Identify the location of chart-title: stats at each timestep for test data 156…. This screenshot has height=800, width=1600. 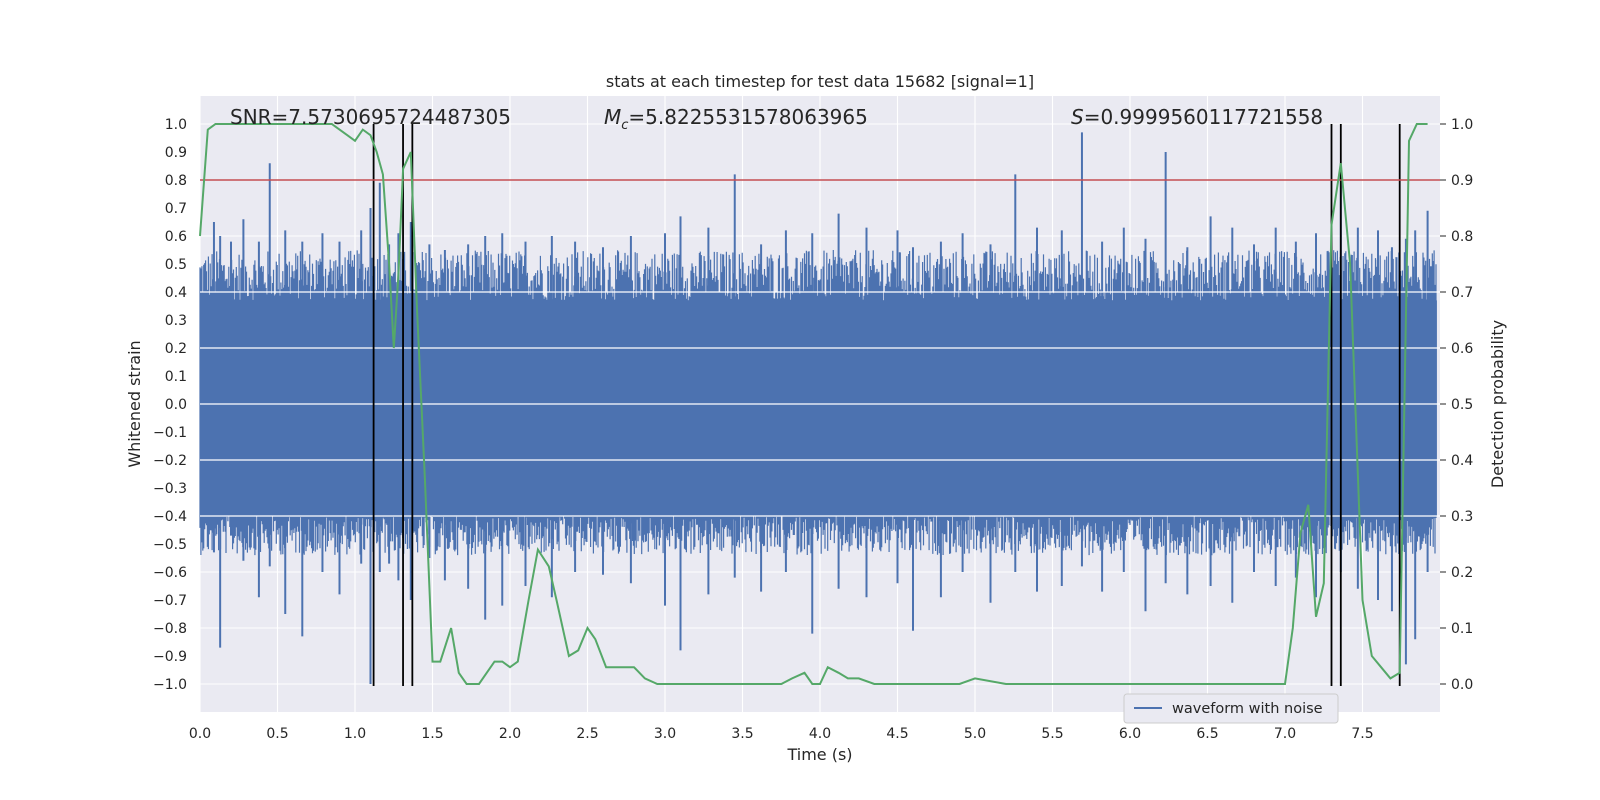
(820, 81).